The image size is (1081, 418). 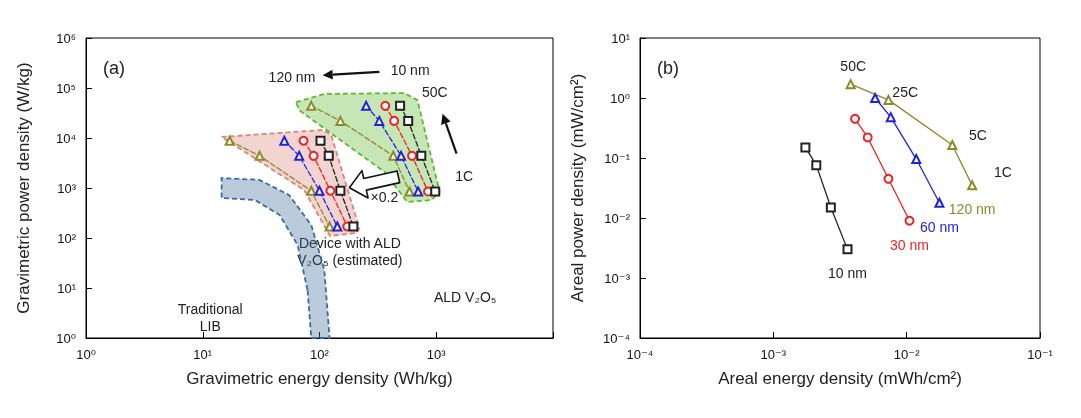 What do you see at coordinates (320, 354) in the screenshot?
I see `x-tick-label: 10²` at bounding box center [320, 354].